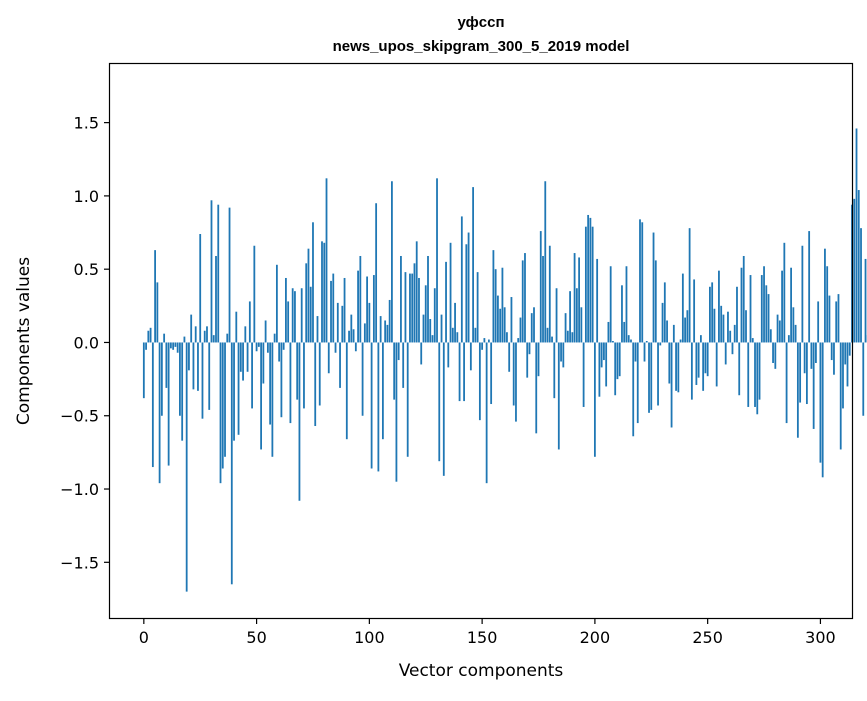 This screenshot has width=867, height=701. Describe the element at coordinates (79, 416) in the screenshot. I see `y-tick-label: −0.5` at that location.